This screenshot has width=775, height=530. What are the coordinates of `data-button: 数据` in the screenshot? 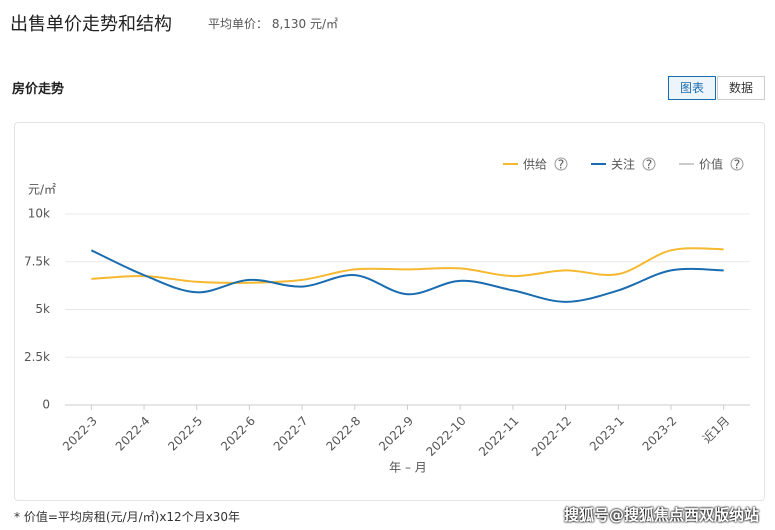 It's located at (741, 88).